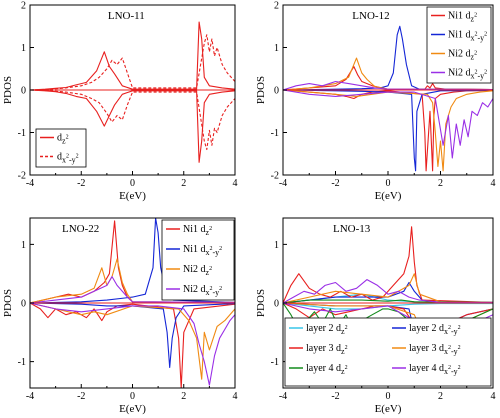  Describe the element at coordinates (435, 349) in the screenshot. I see `legend-label: layer 3 dx2-y2` at that location.